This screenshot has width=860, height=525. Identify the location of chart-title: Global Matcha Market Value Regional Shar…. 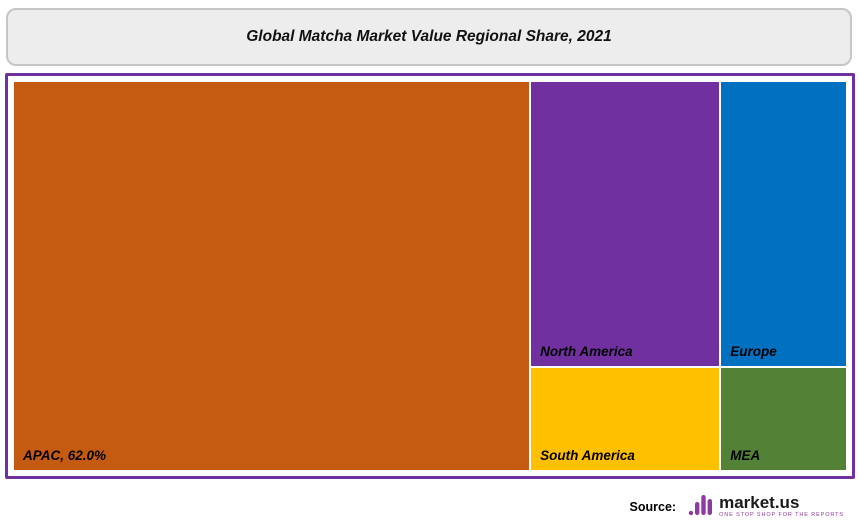
(429, 36).